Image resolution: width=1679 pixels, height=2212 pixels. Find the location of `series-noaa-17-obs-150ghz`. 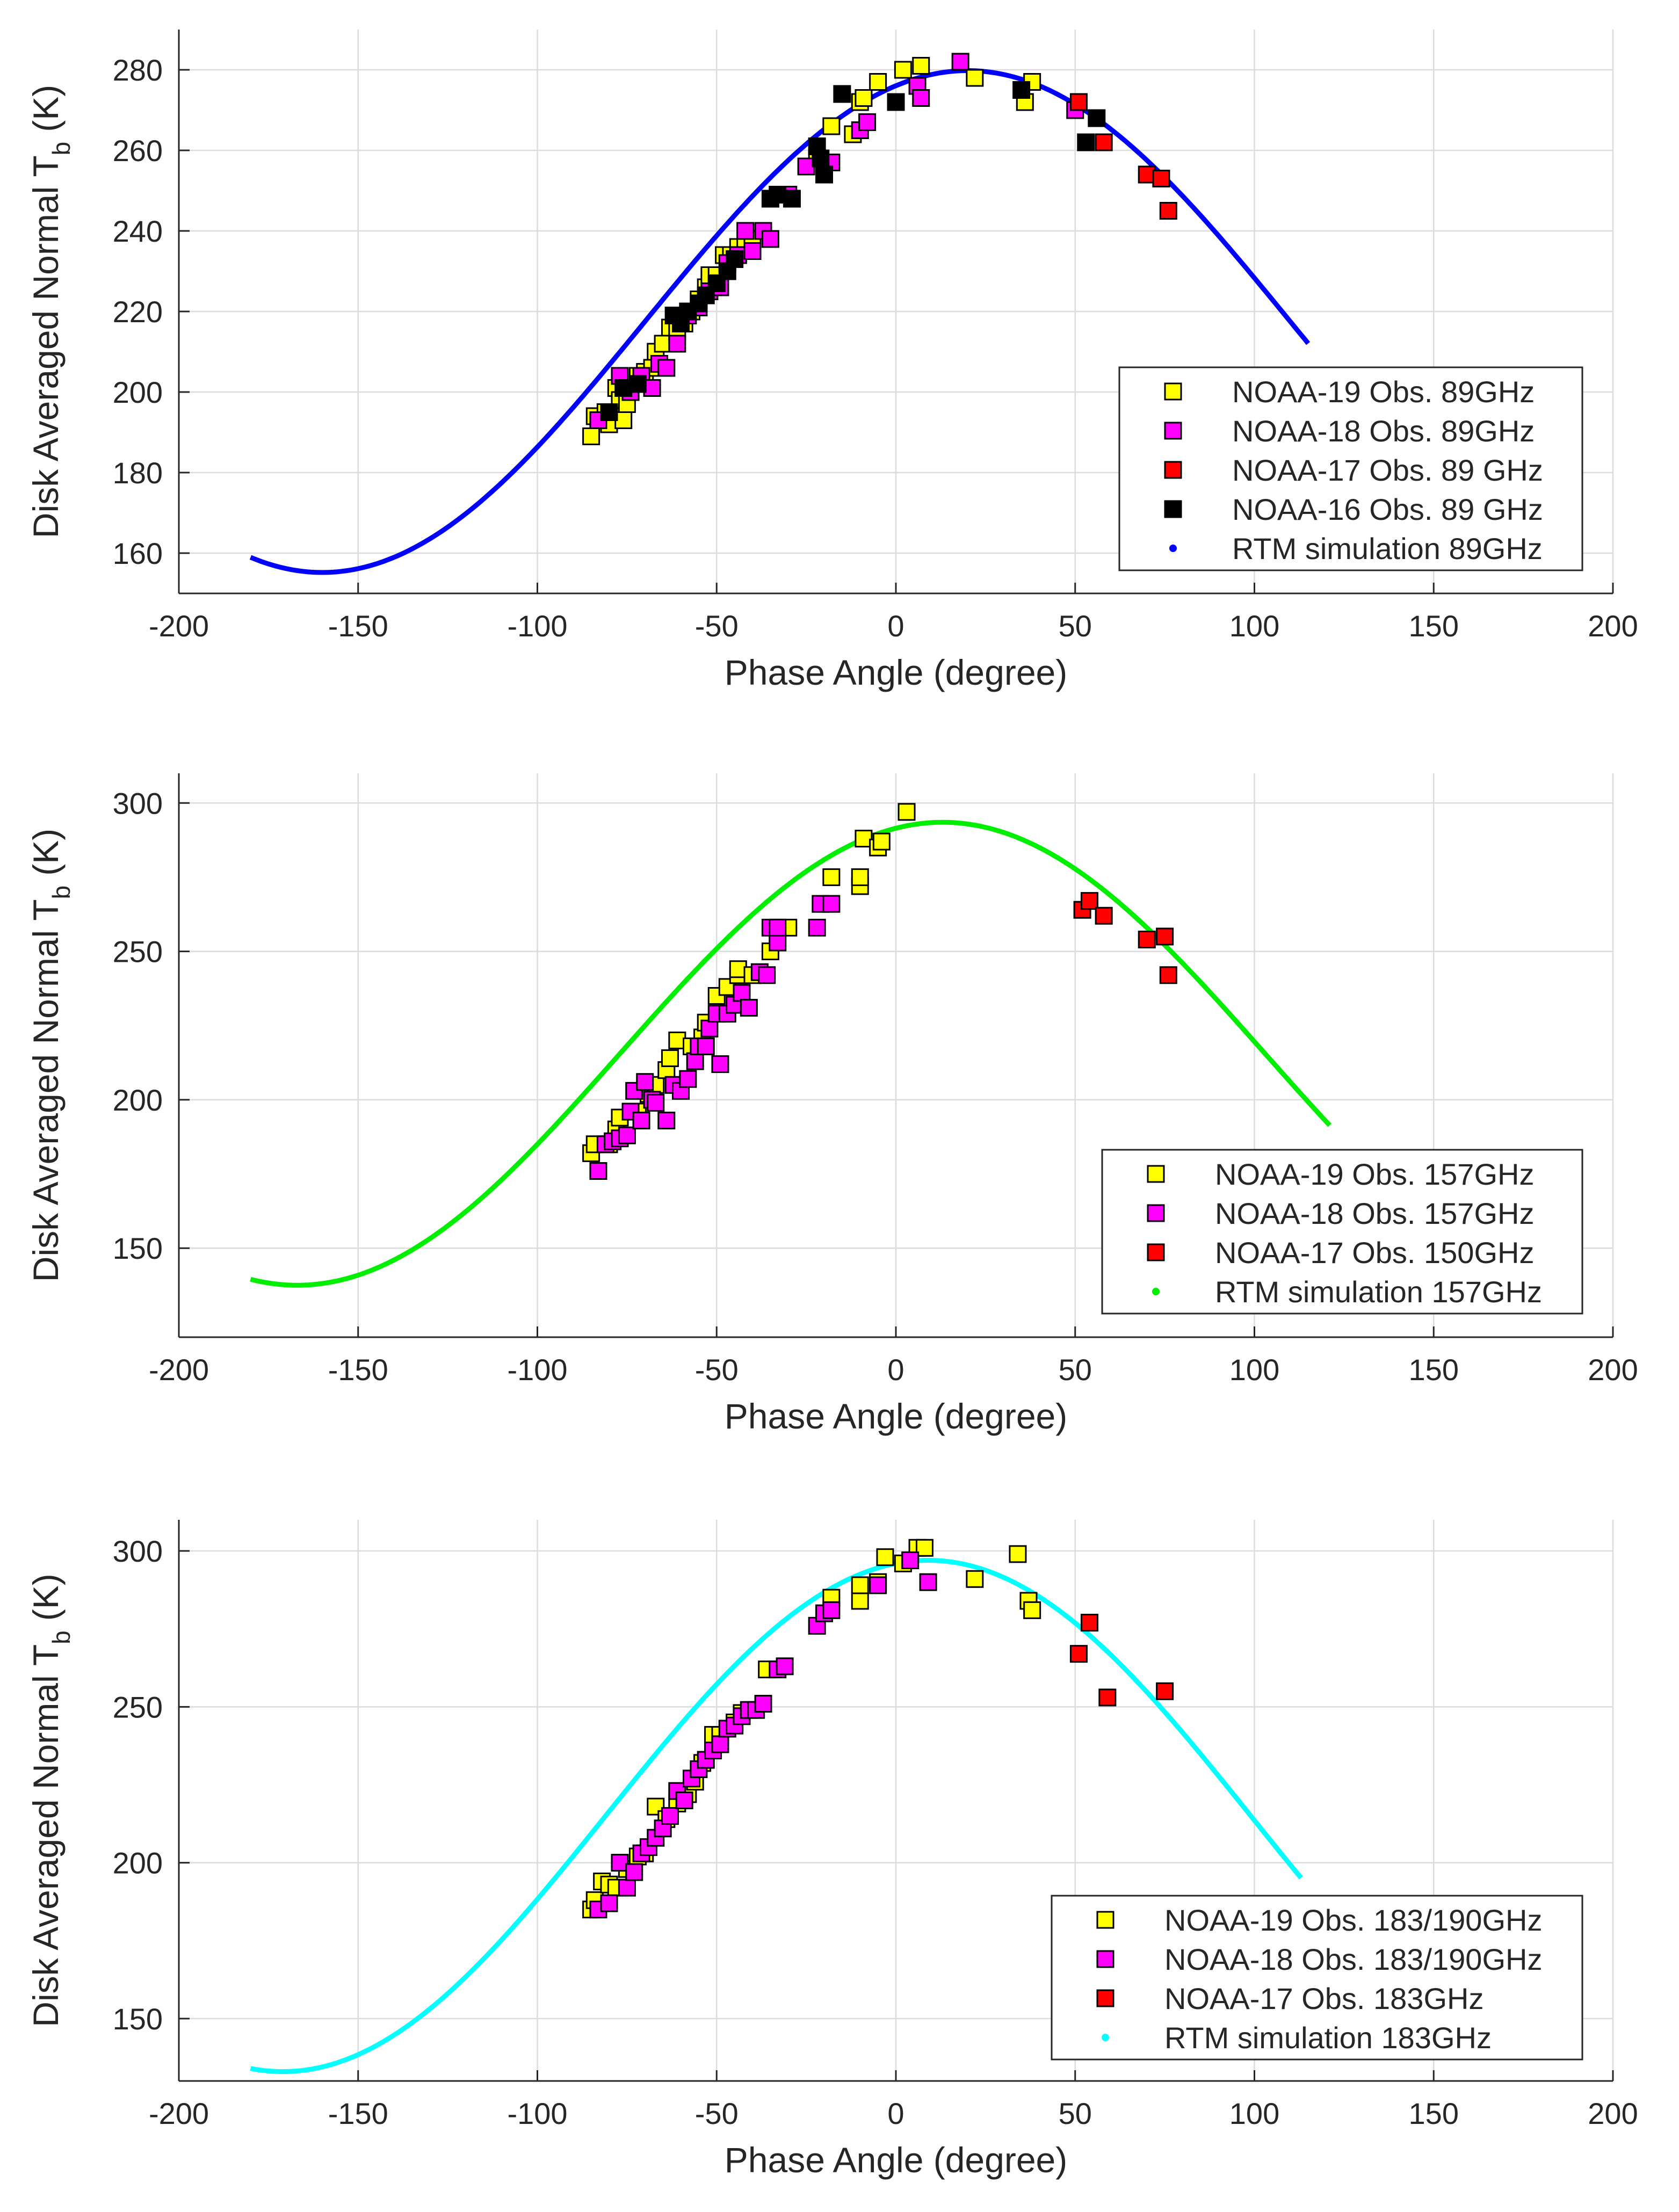

series-noaa-17-obs-150ghz is located at coordinates (1125, 938).